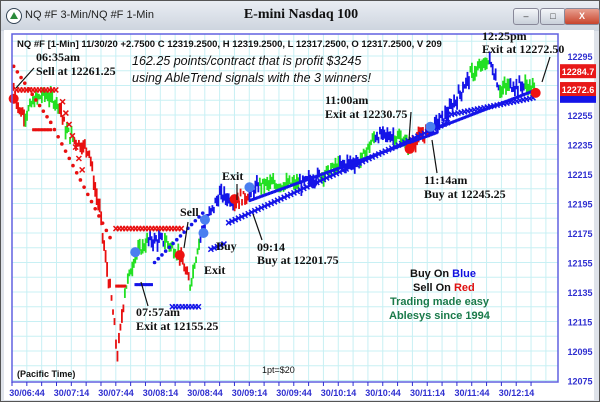 This screenshot has height=402, width=600. Describe the element at coordinates (579, 175) in the screenshot. I see `y-tick-label: 12215` at that location.